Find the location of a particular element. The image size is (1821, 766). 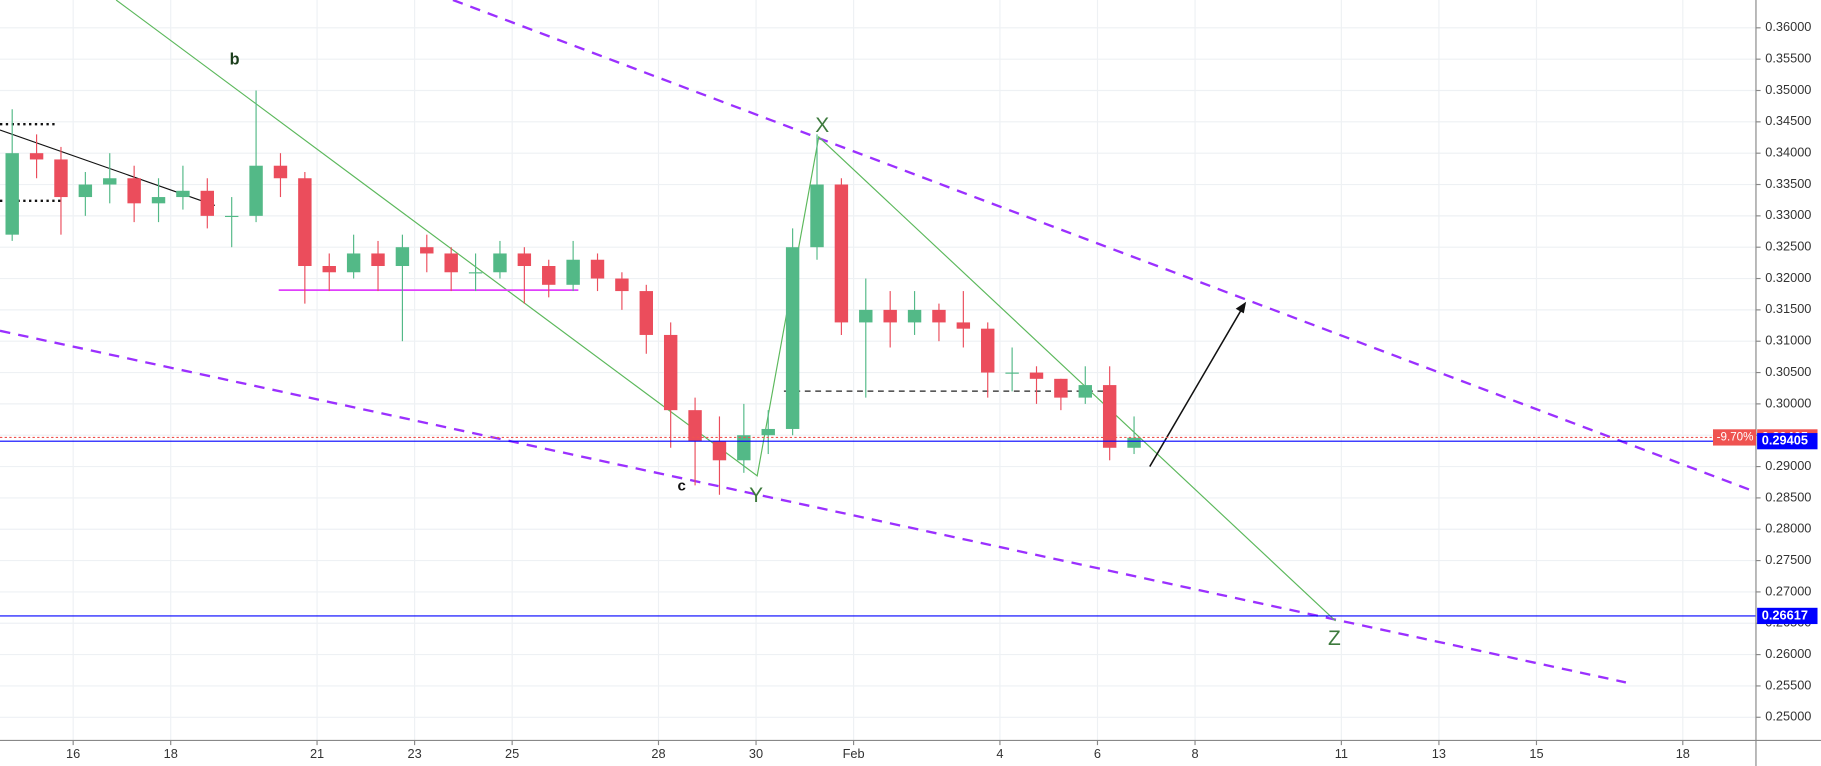

y-tick-label: 0.31000 is located at coordinates (1788, 340).